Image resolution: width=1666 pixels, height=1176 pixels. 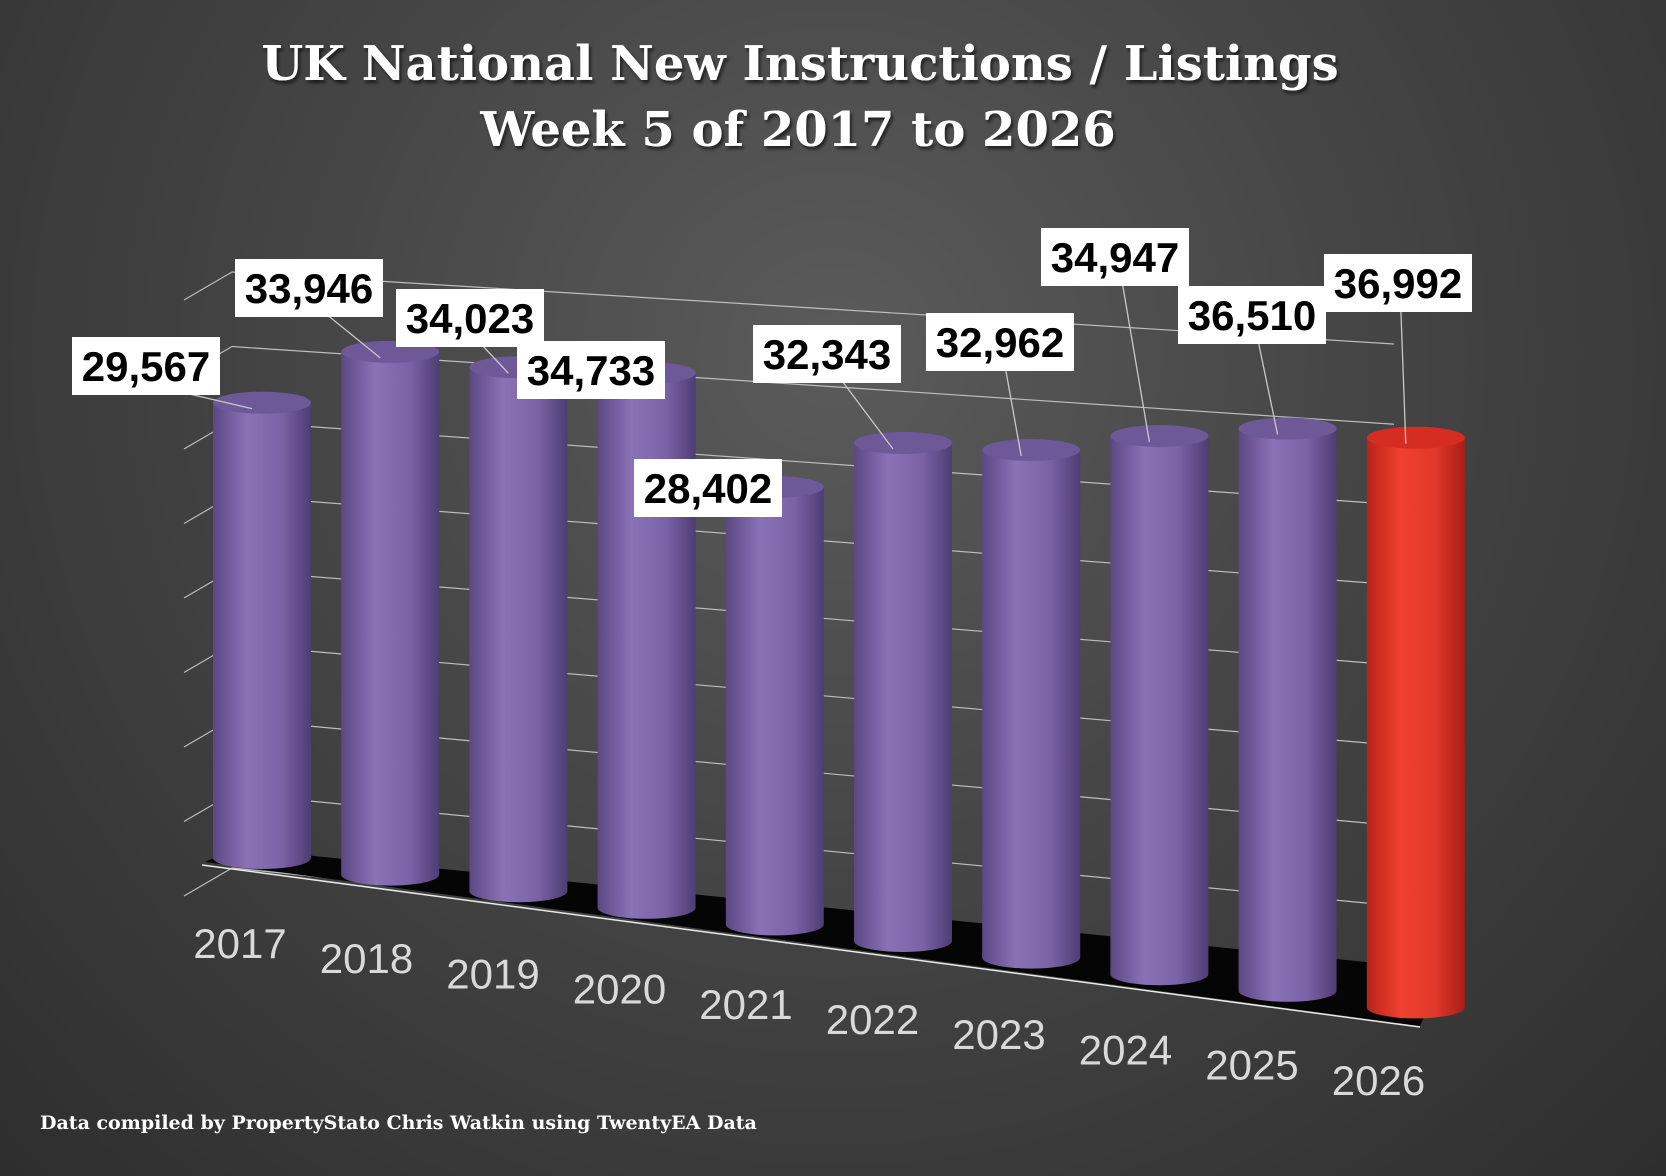 I want to click on category-label: 2017, so click(x=239, y=943).